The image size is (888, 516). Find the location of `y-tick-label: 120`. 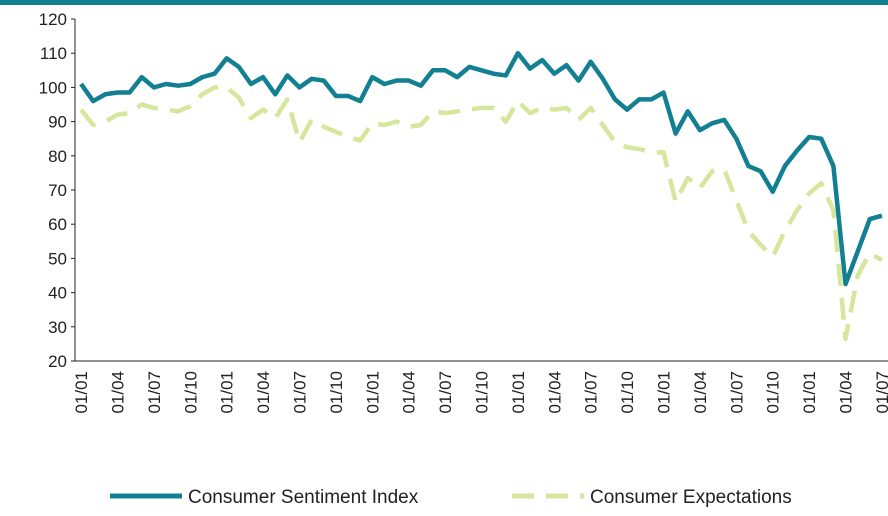

y-tick-label: 120 is located at coordinates (53, 19).